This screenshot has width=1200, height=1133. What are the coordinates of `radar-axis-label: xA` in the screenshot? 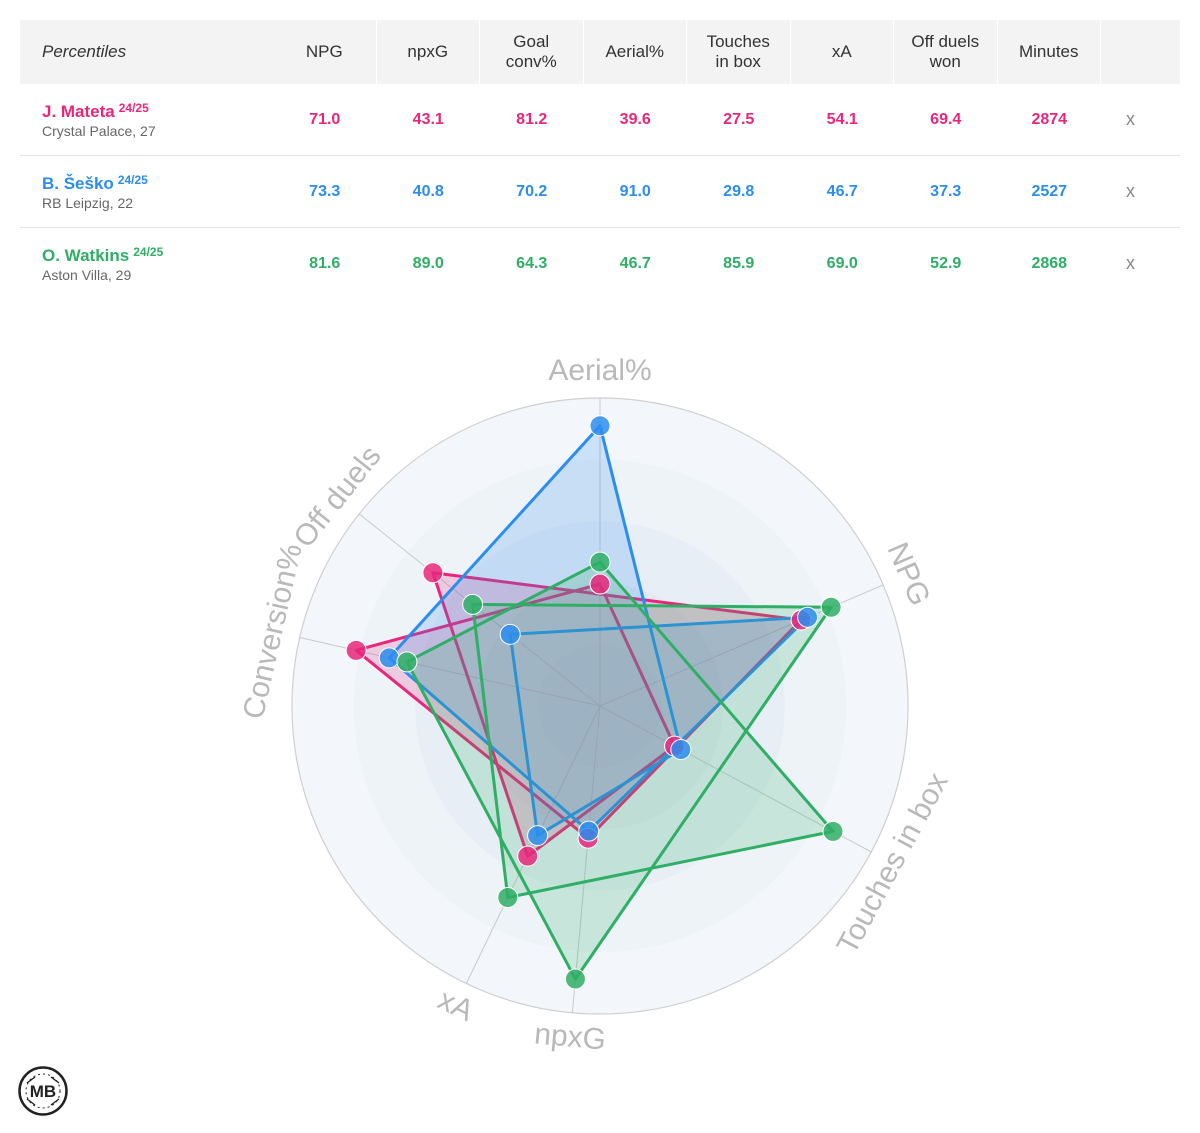 It's located at (456, 1005).